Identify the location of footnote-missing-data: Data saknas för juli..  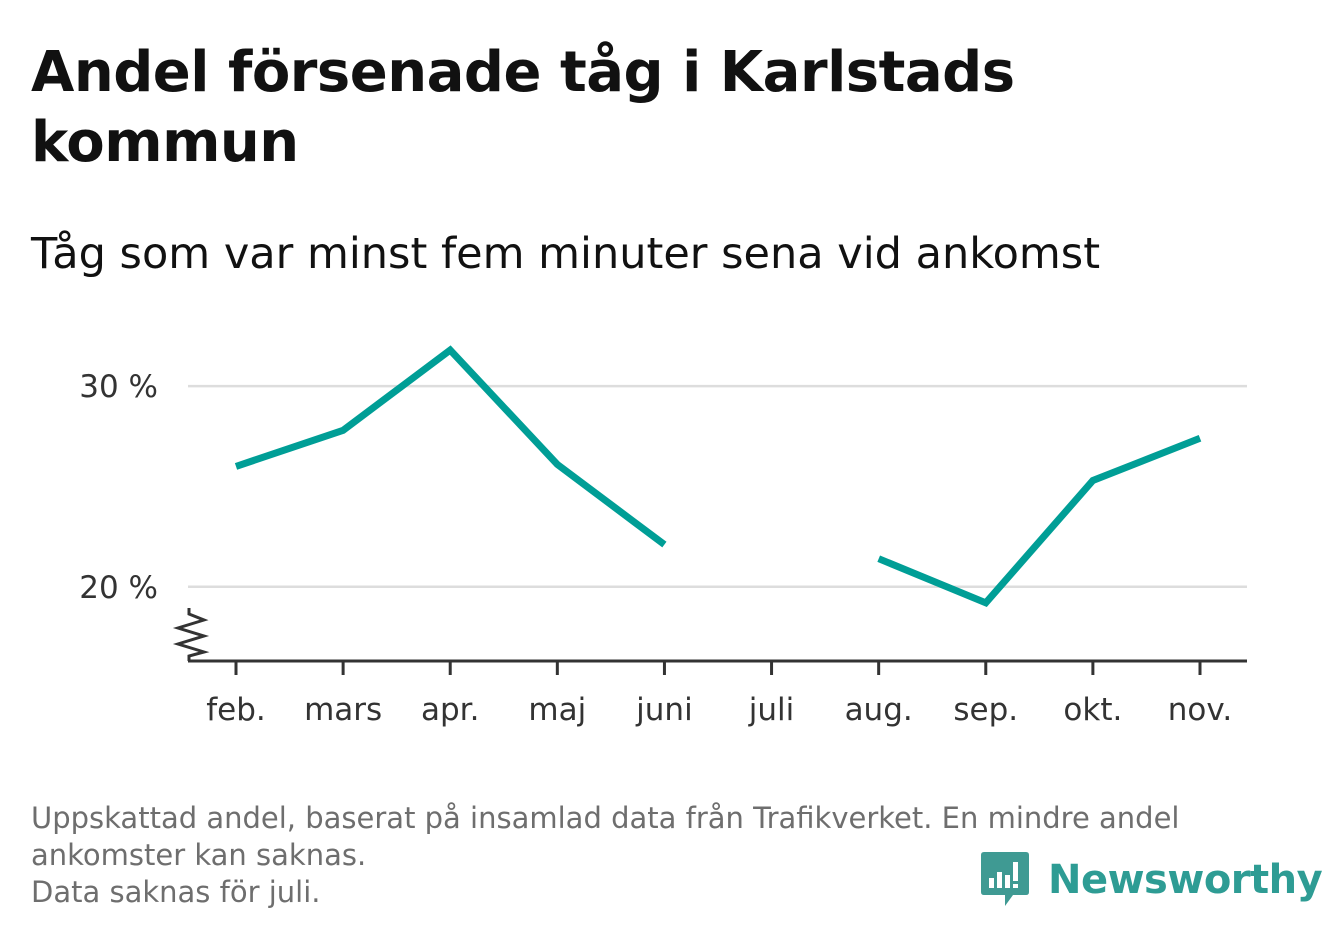
(176, 892).